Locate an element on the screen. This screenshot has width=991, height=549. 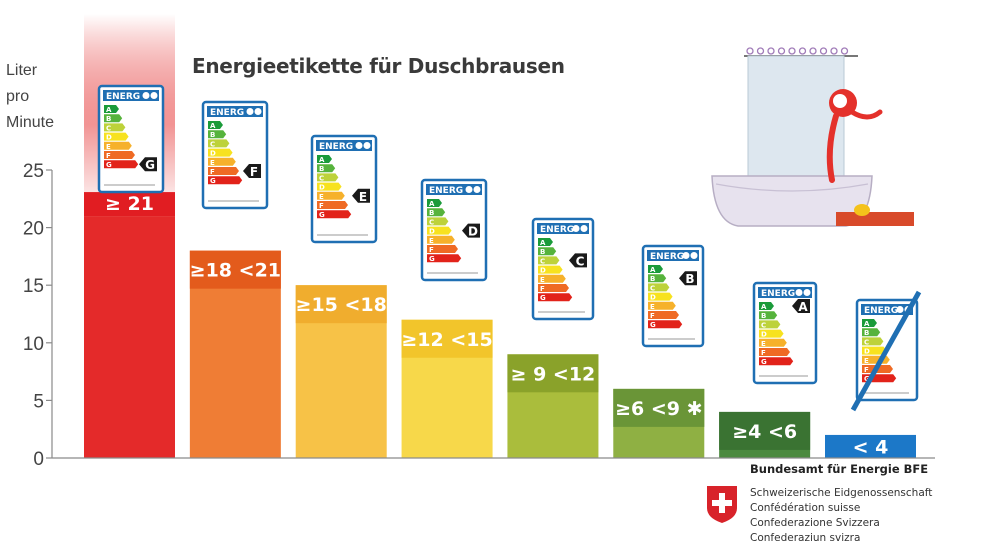
strike-line is located at coordinates (886, 351).